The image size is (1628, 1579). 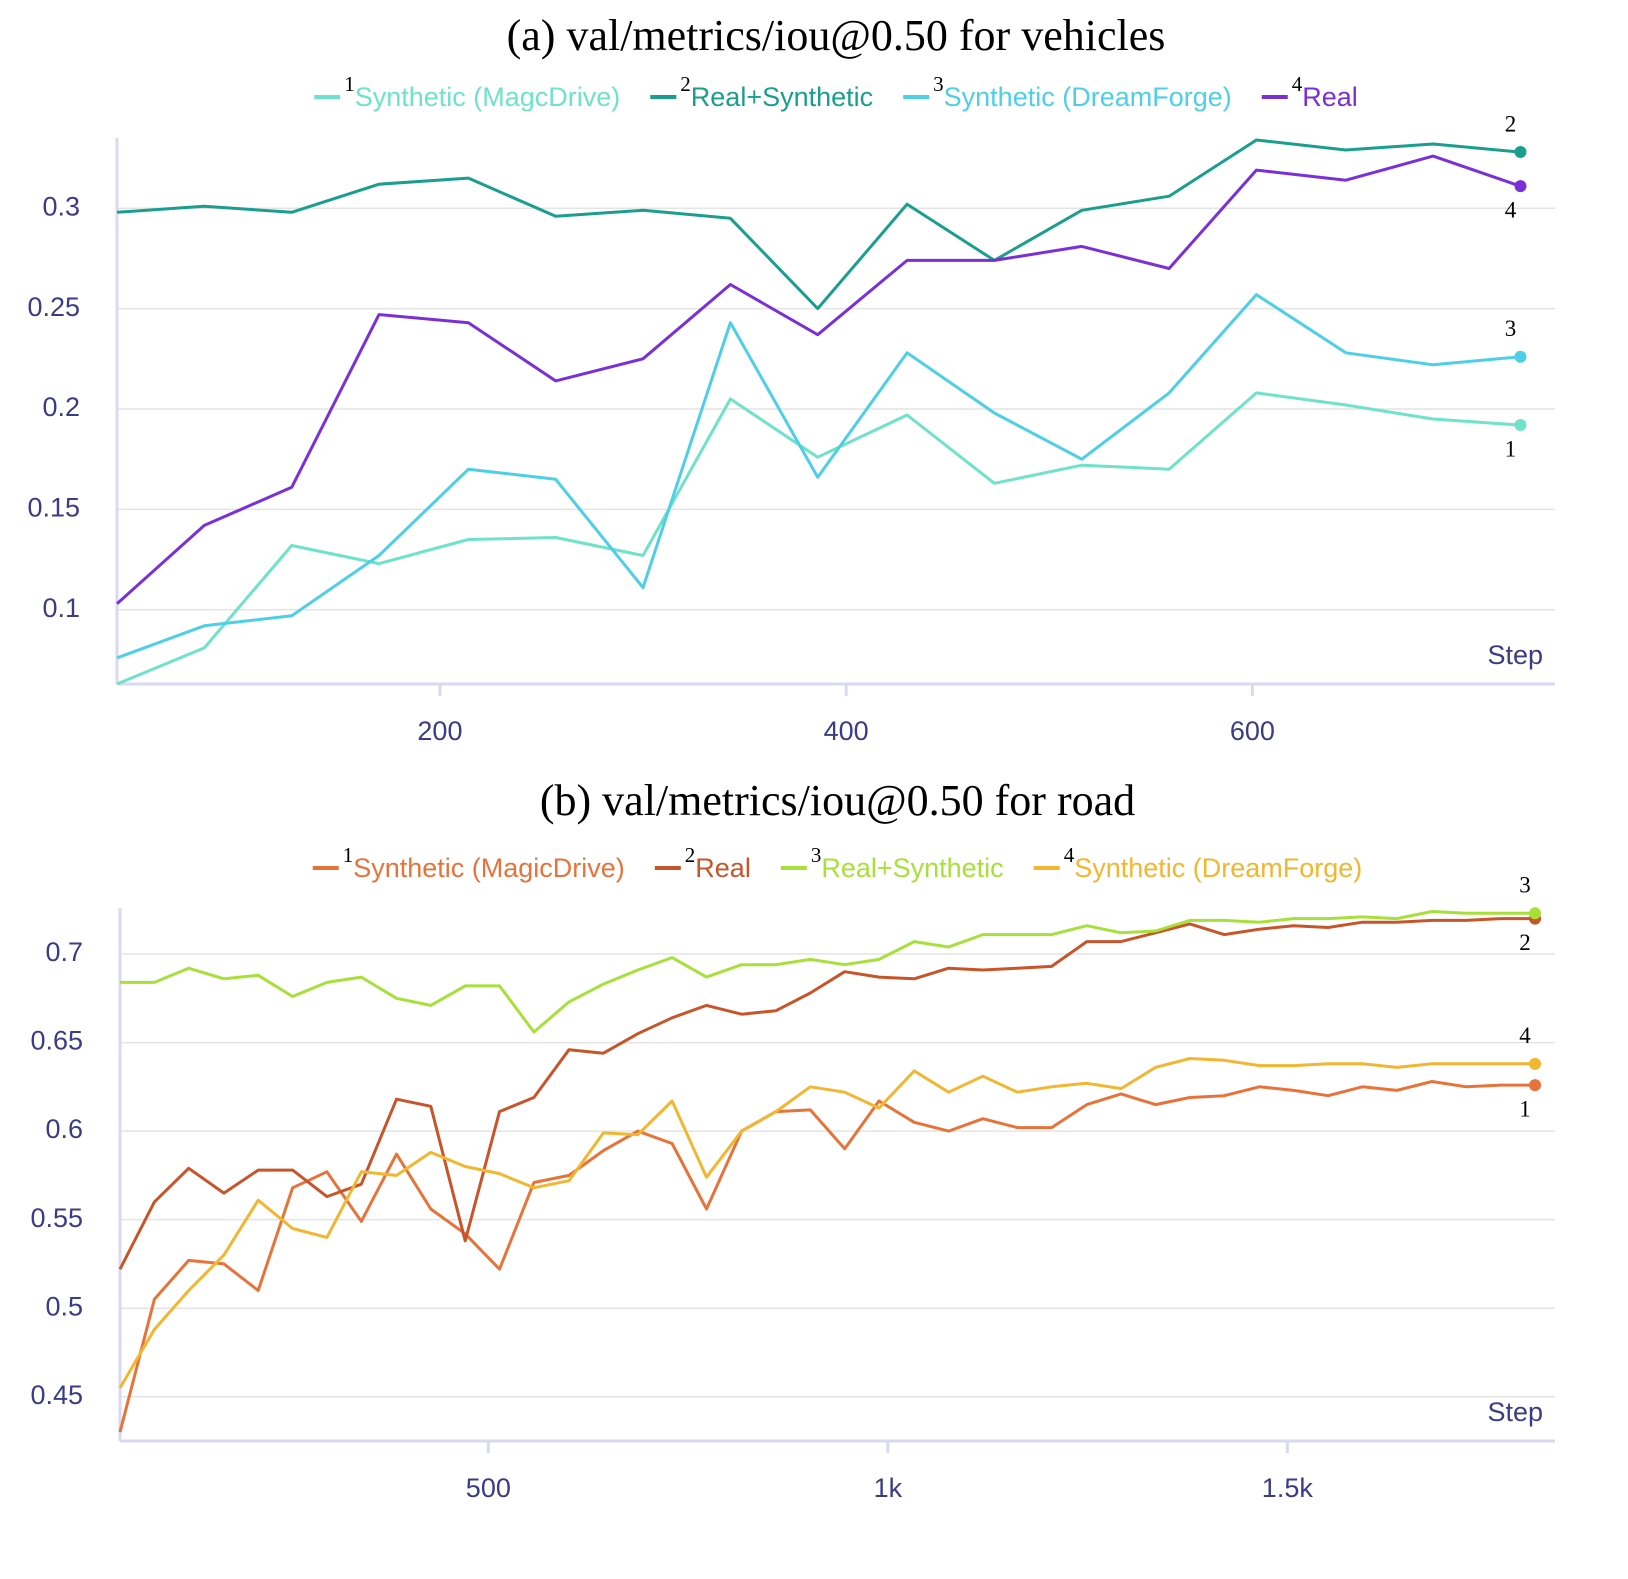 What do you see at coordinates (64, 1306) in the screenshot?
I see `y-tick-label: 0.5` at bounding box center [64, 1306].